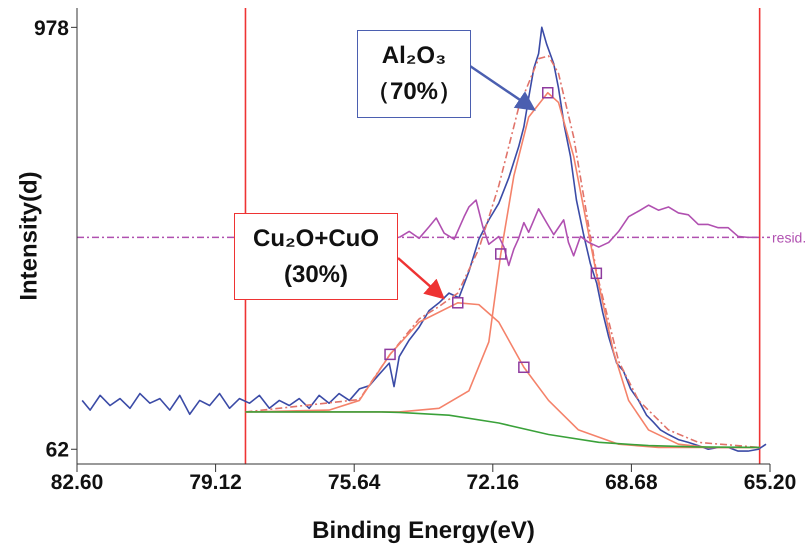 The image size is (810, 554). What do you see at coordinates (29, 236) in the screenshot?
I see `y-axis-title: Intensity(d)` at bounding box center [29, 236].